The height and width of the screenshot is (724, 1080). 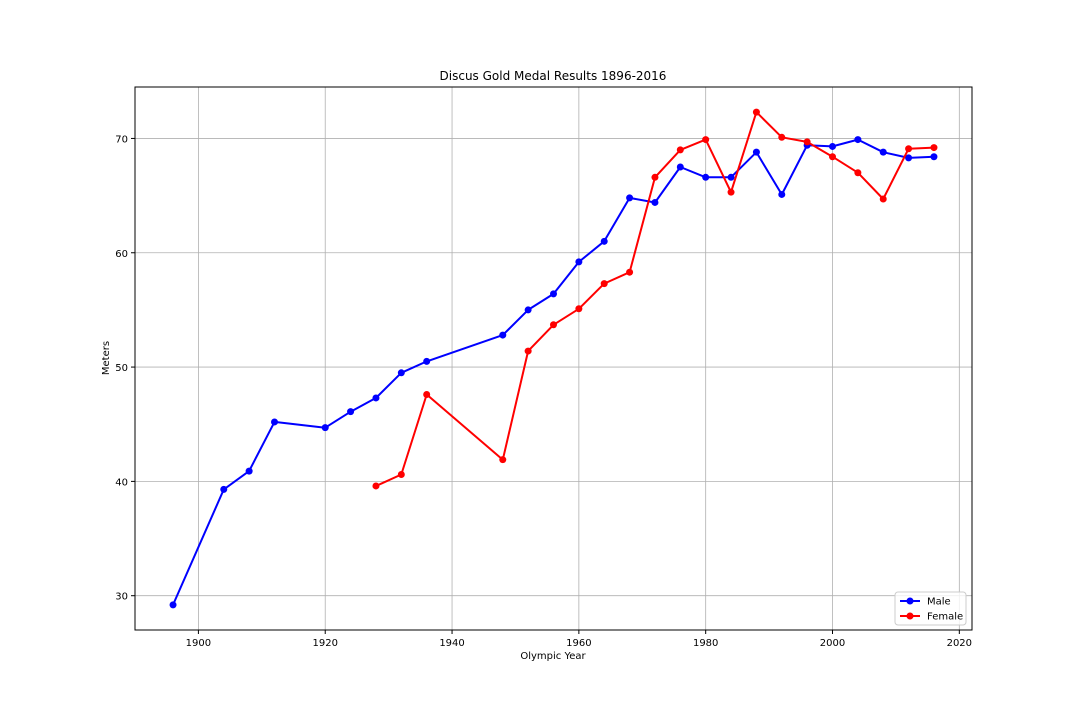 What do you see at coordinates (910, 601) in the screenshot?
I see `legend-marker-male` at bounding box center [910, 601].